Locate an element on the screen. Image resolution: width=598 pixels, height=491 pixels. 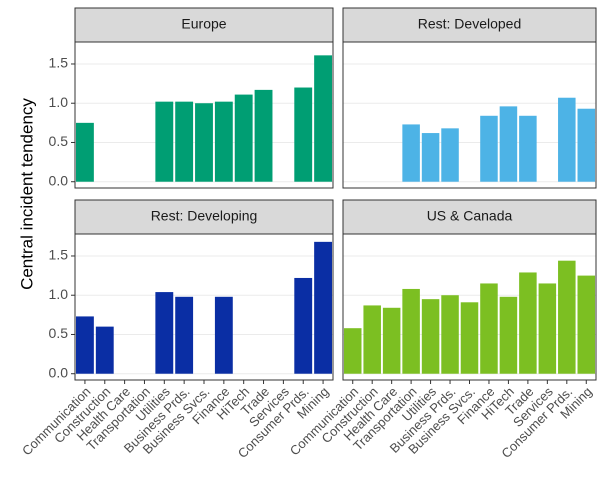
strip-title: Rest: Developing is located at coordinates (204, 216).